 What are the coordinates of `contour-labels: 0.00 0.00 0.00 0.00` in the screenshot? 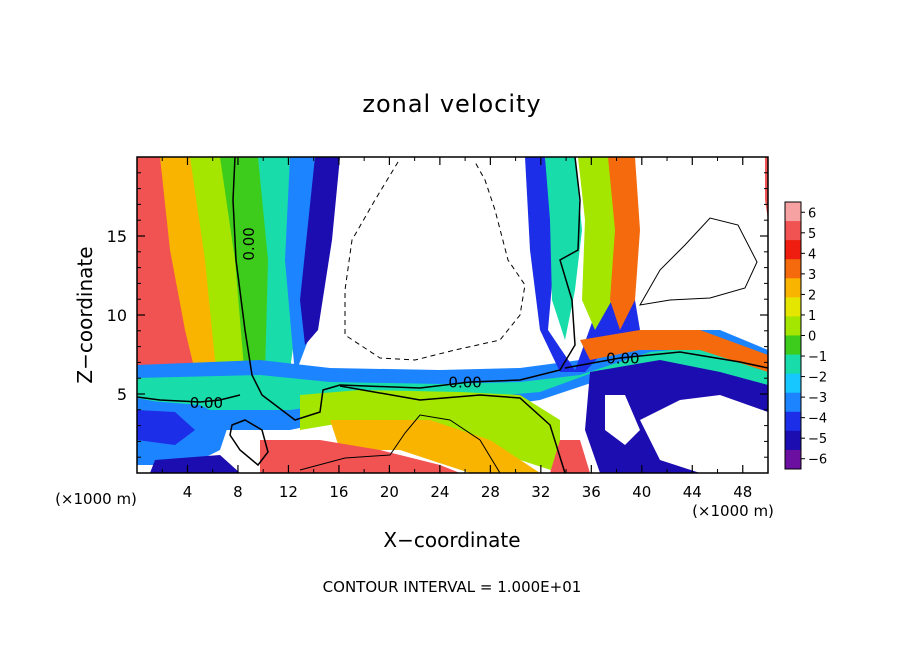 It's located at (415, 319).